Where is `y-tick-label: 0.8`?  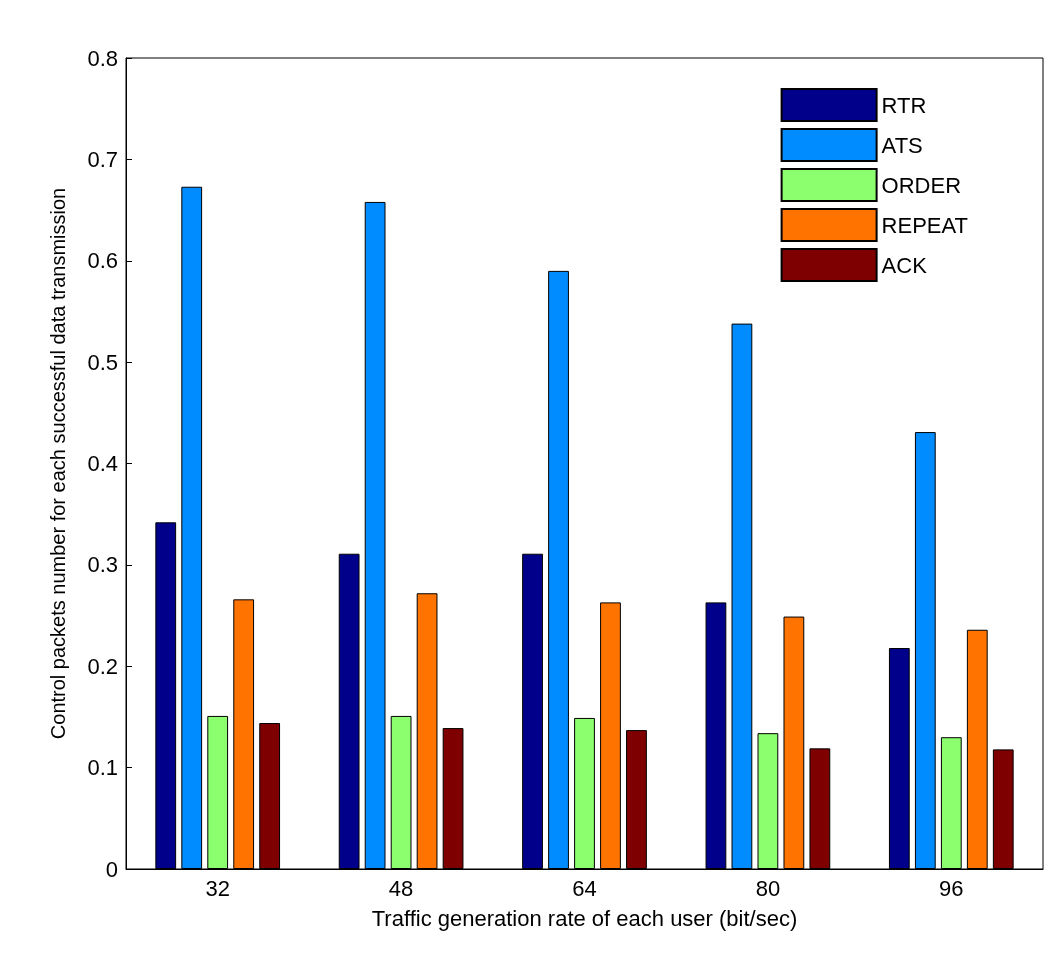
y-tick-label: 0.8 is located at coordinates (102, 58).